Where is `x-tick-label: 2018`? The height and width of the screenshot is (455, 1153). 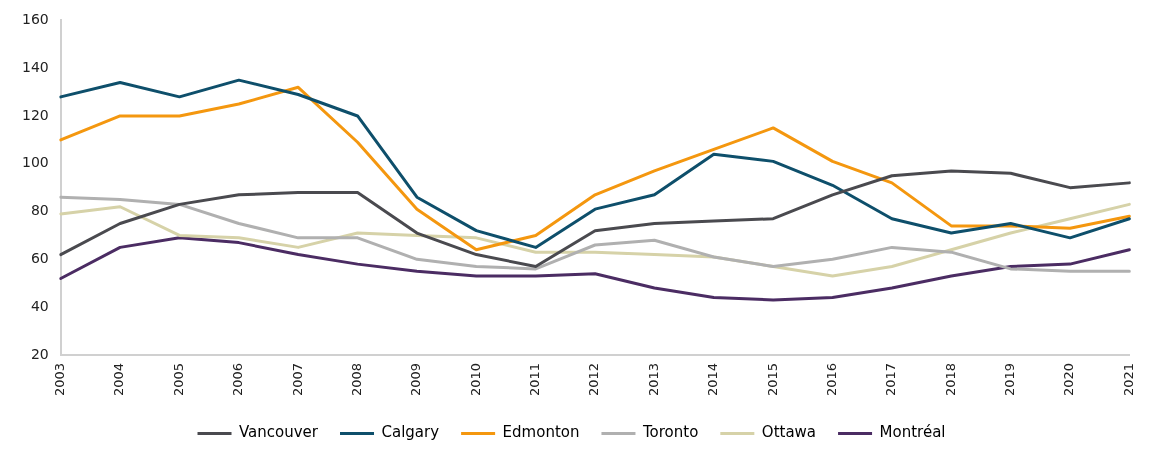 x-tick-label: 2018 is located at coordinates (950, 379).